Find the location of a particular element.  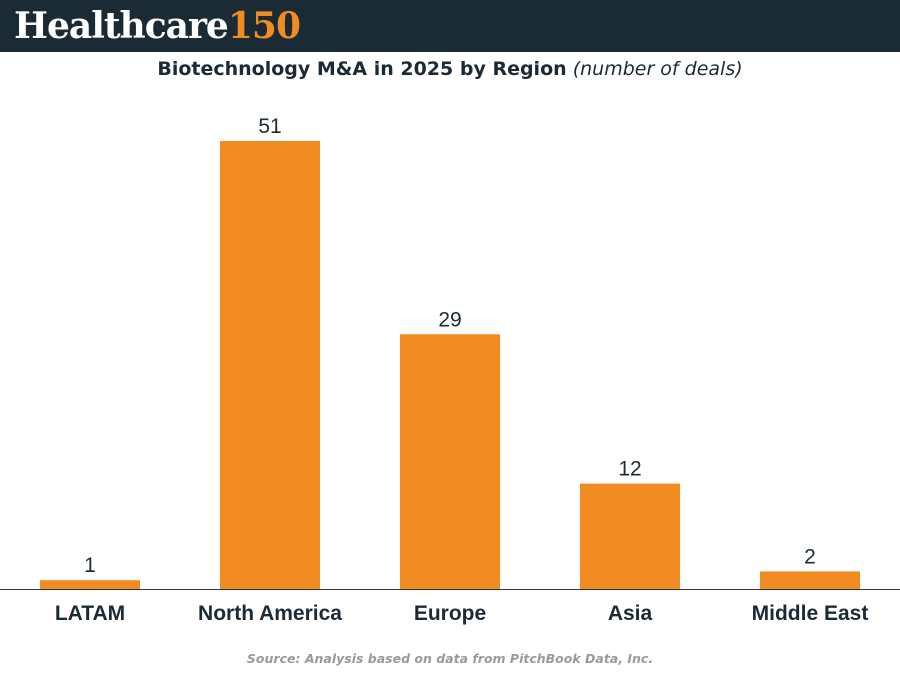

bar-middle-east is located at coordinates (810, 580).